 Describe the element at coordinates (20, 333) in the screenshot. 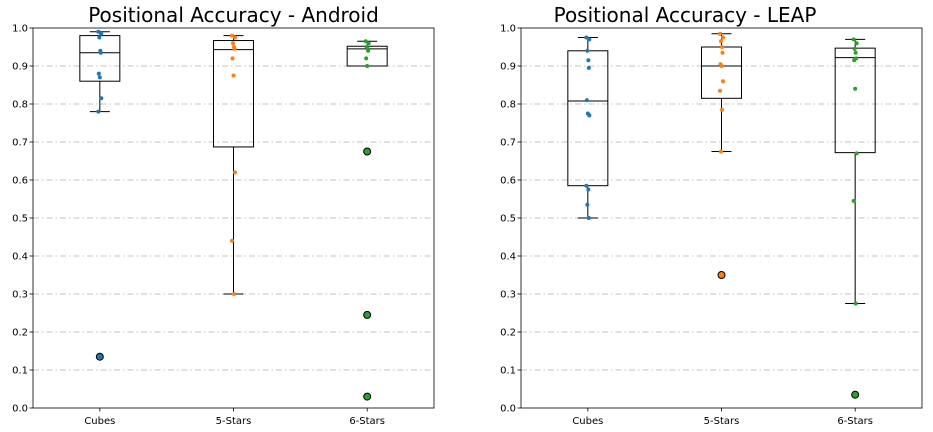

I see `y-tick-label: 0.2` at that location.